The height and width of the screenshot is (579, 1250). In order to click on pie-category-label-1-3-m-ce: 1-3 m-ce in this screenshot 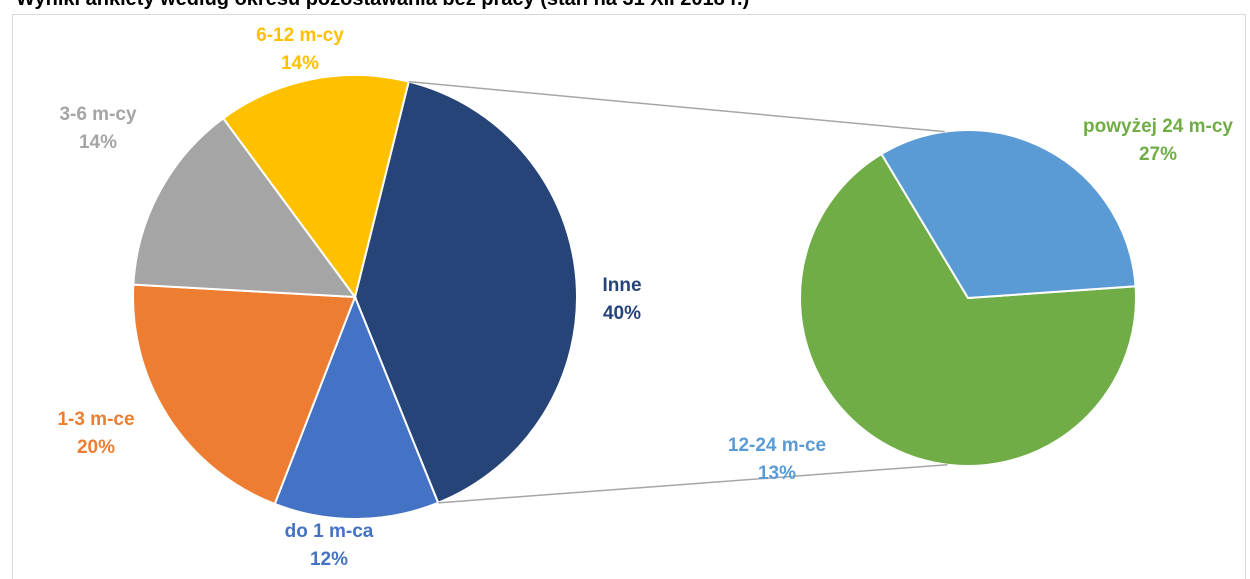, I will do `click(95, 419)`.